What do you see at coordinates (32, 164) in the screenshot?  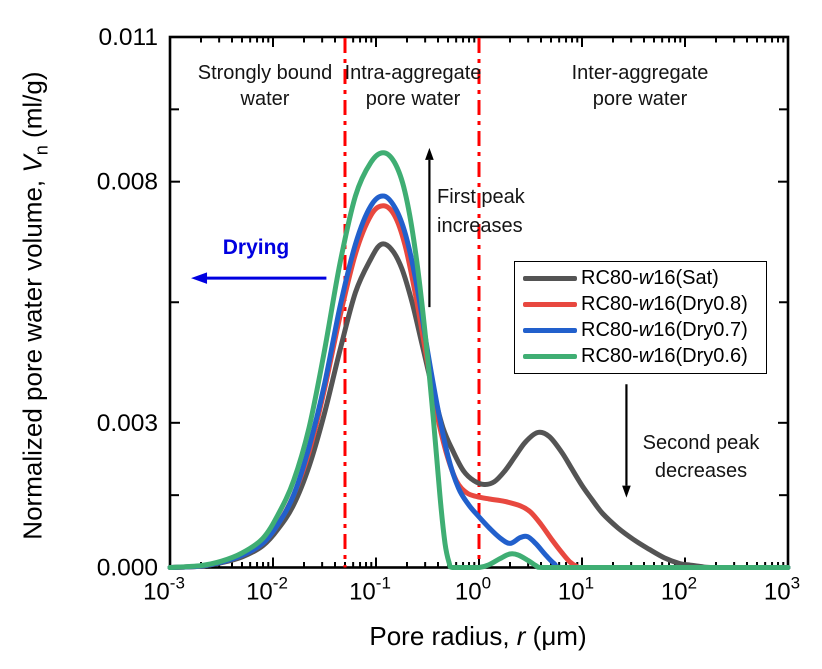 I see `y-axis-title-symbol: V` at bounding box center [32, 164].